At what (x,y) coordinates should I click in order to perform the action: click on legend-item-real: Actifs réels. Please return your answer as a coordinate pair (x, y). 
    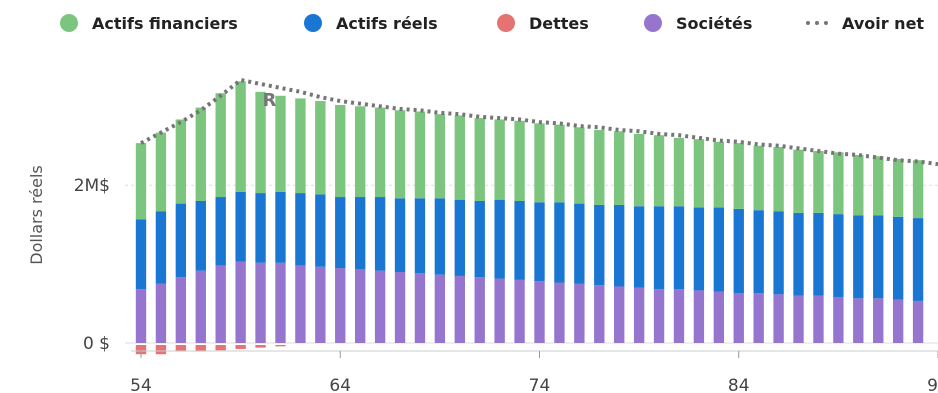
    Looking at the image, I should click on (371, 23).